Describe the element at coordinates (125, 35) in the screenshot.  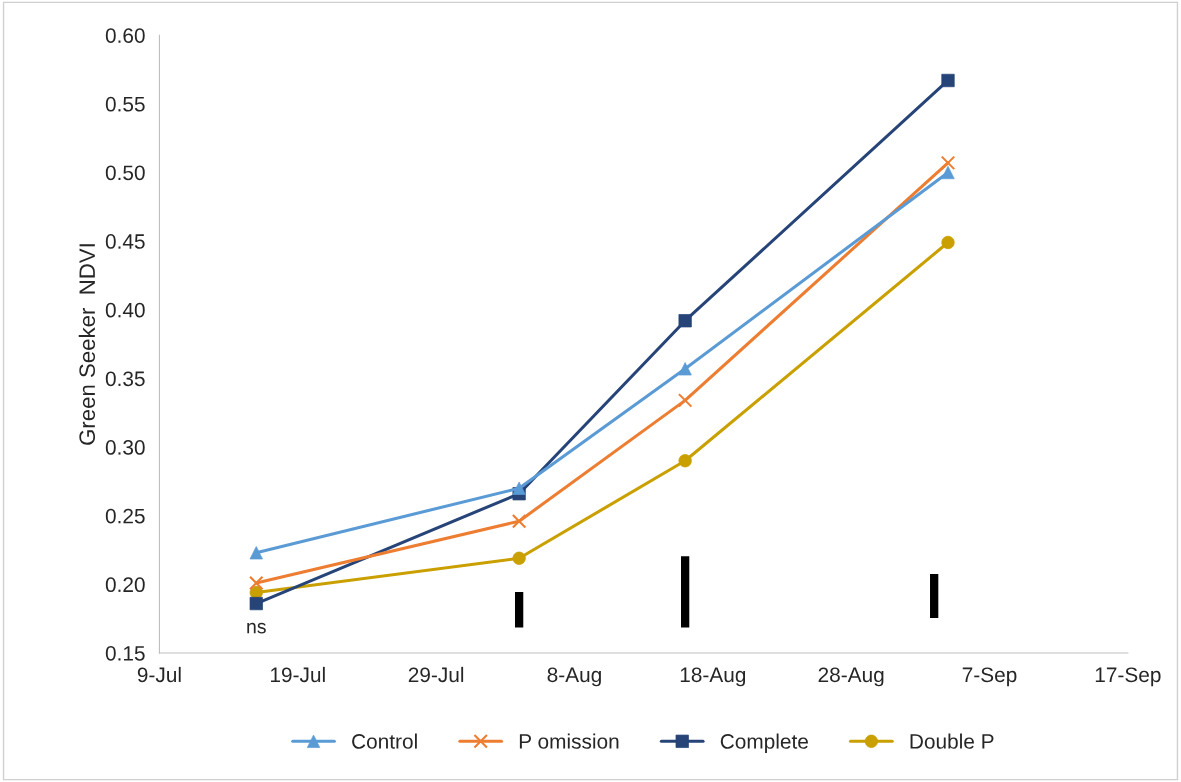
I see `y-tick-label: 0.60` at that location.